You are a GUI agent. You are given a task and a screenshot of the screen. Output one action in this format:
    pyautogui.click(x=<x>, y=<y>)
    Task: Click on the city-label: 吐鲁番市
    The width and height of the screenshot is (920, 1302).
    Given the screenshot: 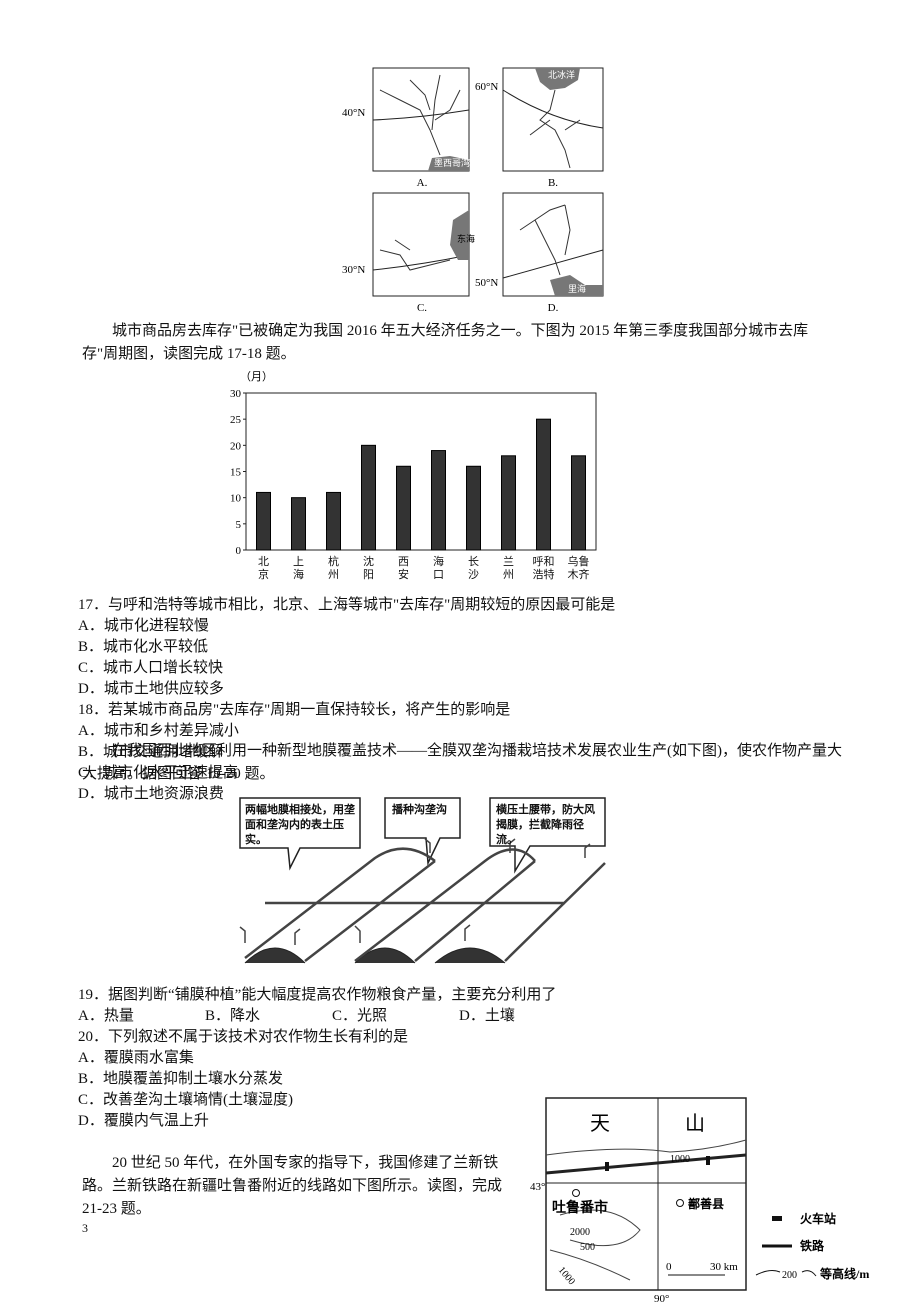 What is the action you would take?
    pyautogui.click(x=580, y=1207)
    